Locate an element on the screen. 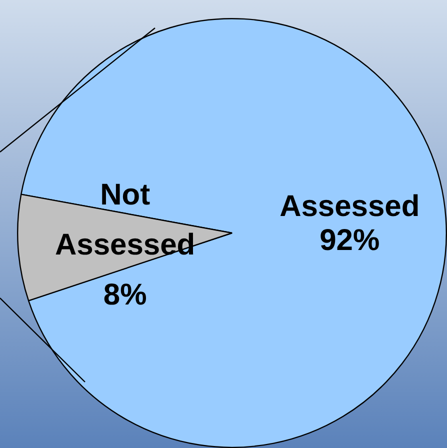 This screenshot has height=448, width=447. slice-label: Assessed is located at coordinates (350, 207).